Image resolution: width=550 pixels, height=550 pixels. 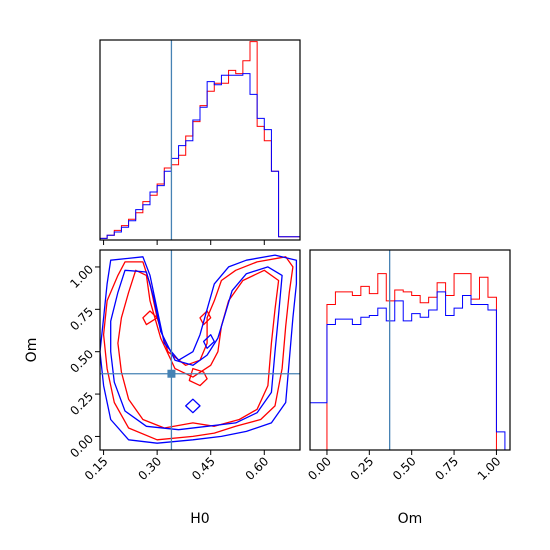 I want to click on h0-hist-frame, so click(x=200, y=140).